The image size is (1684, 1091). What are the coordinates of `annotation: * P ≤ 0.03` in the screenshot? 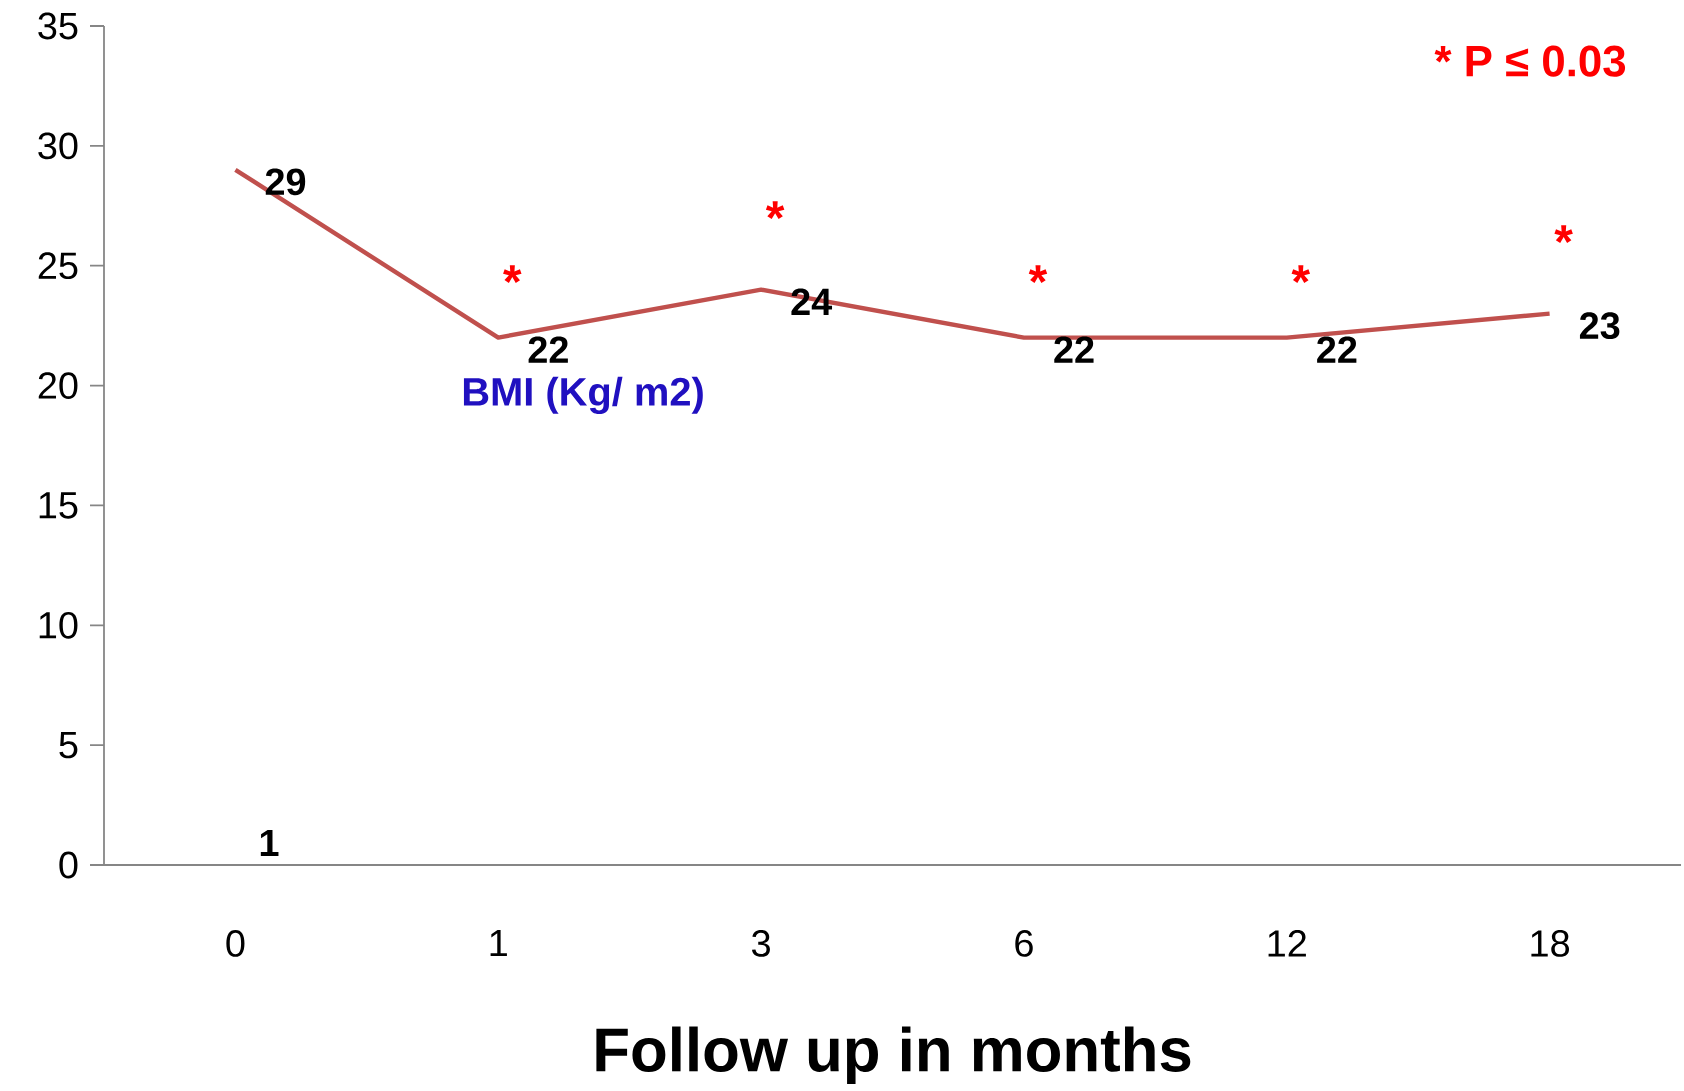 It's located at (1530, 61).